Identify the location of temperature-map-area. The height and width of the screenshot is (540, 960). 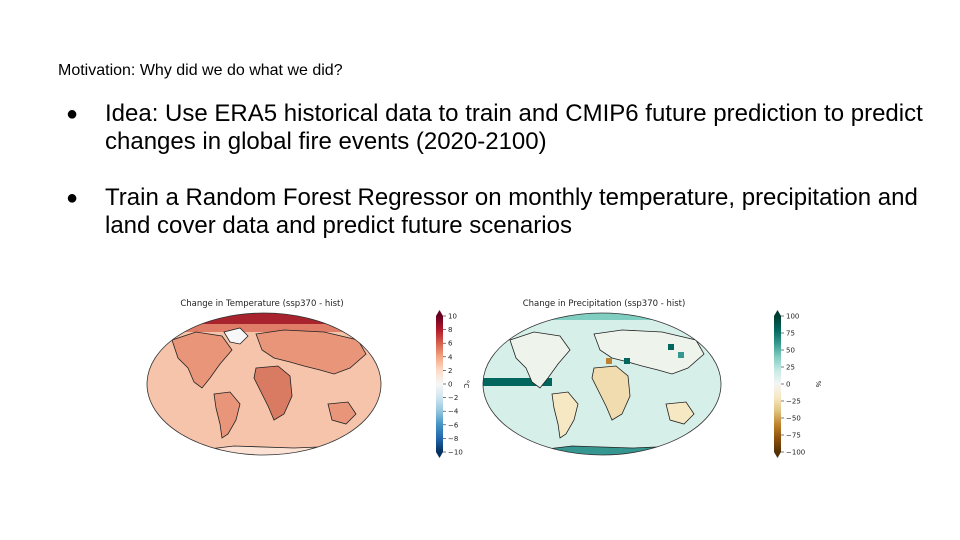
(264, 384).